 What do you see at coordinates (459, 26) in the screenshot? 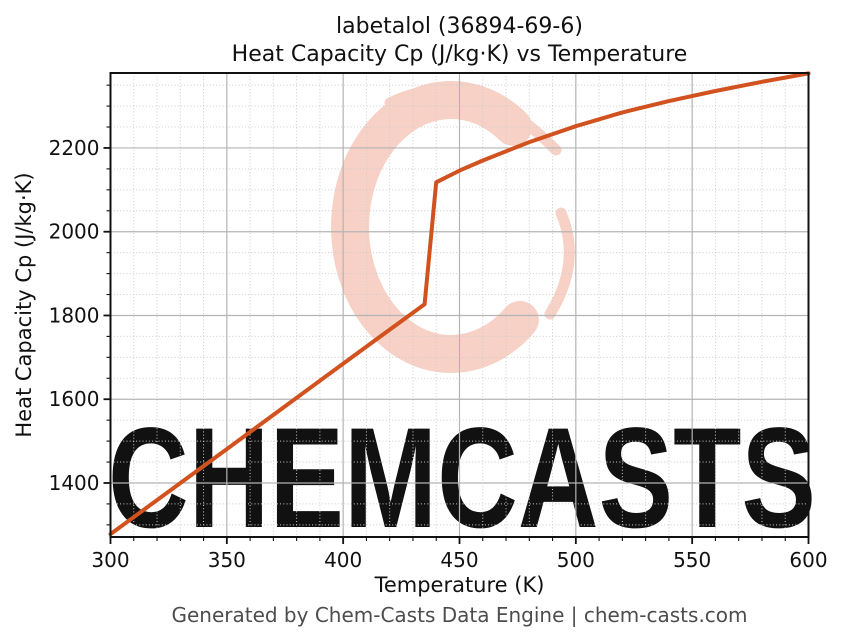
I see `chart-title-line1: labetalol (36894-69-6)` at bounding box center [459, 26].